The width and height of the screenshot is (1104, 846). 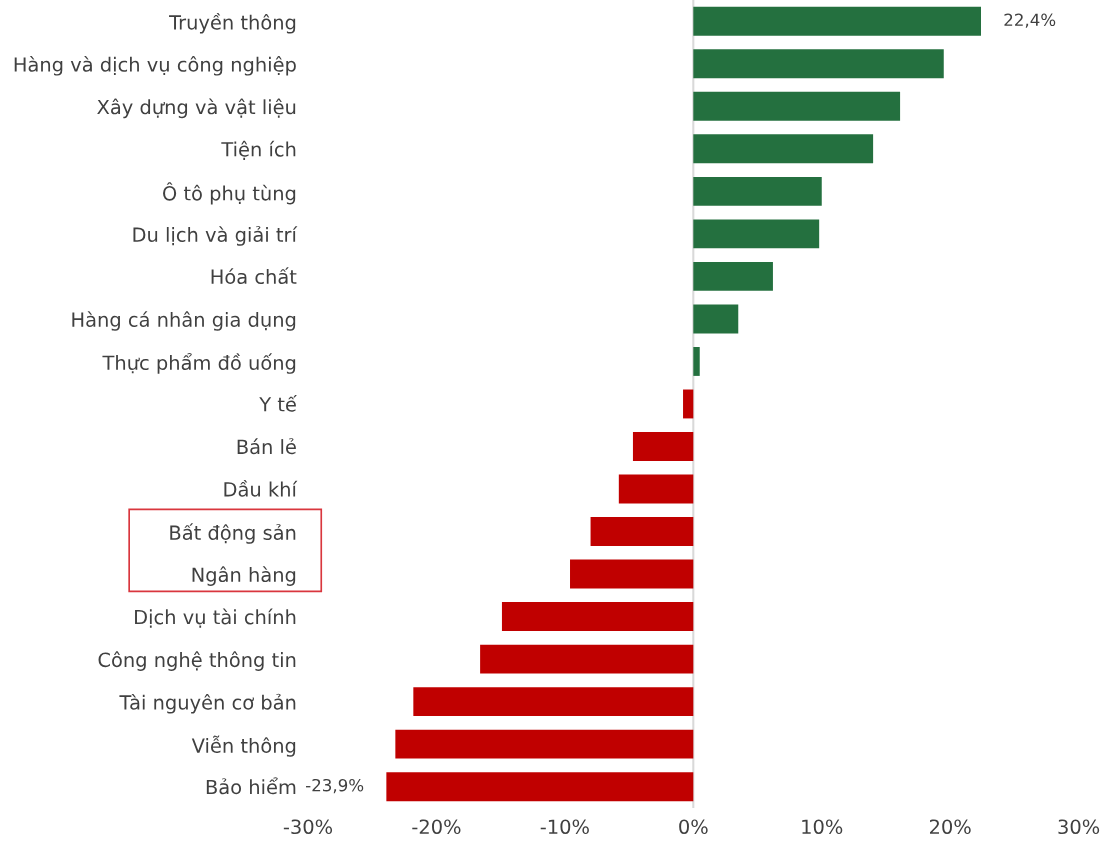 What do you see at coordinates (334, 786) in the screenshot?
I see `data-label: -23,9%` at bounding box center [334, 786].